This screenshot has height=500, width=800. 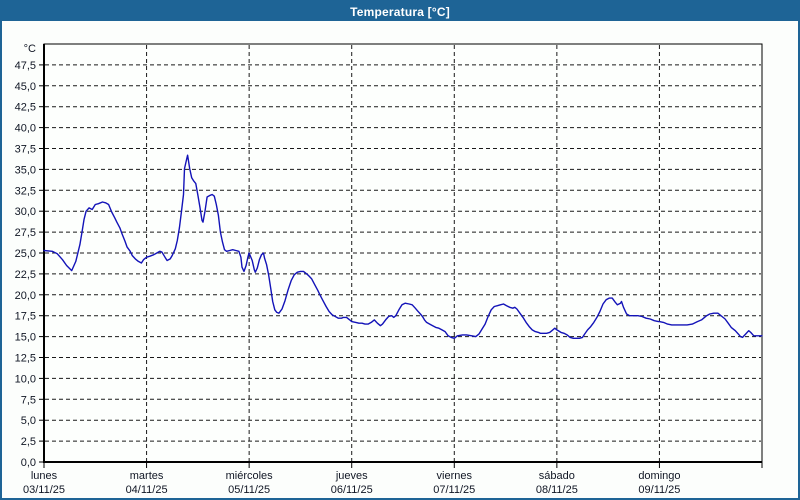 I want to click on y-tick-label: 40,0, so click(x=25, y=129).